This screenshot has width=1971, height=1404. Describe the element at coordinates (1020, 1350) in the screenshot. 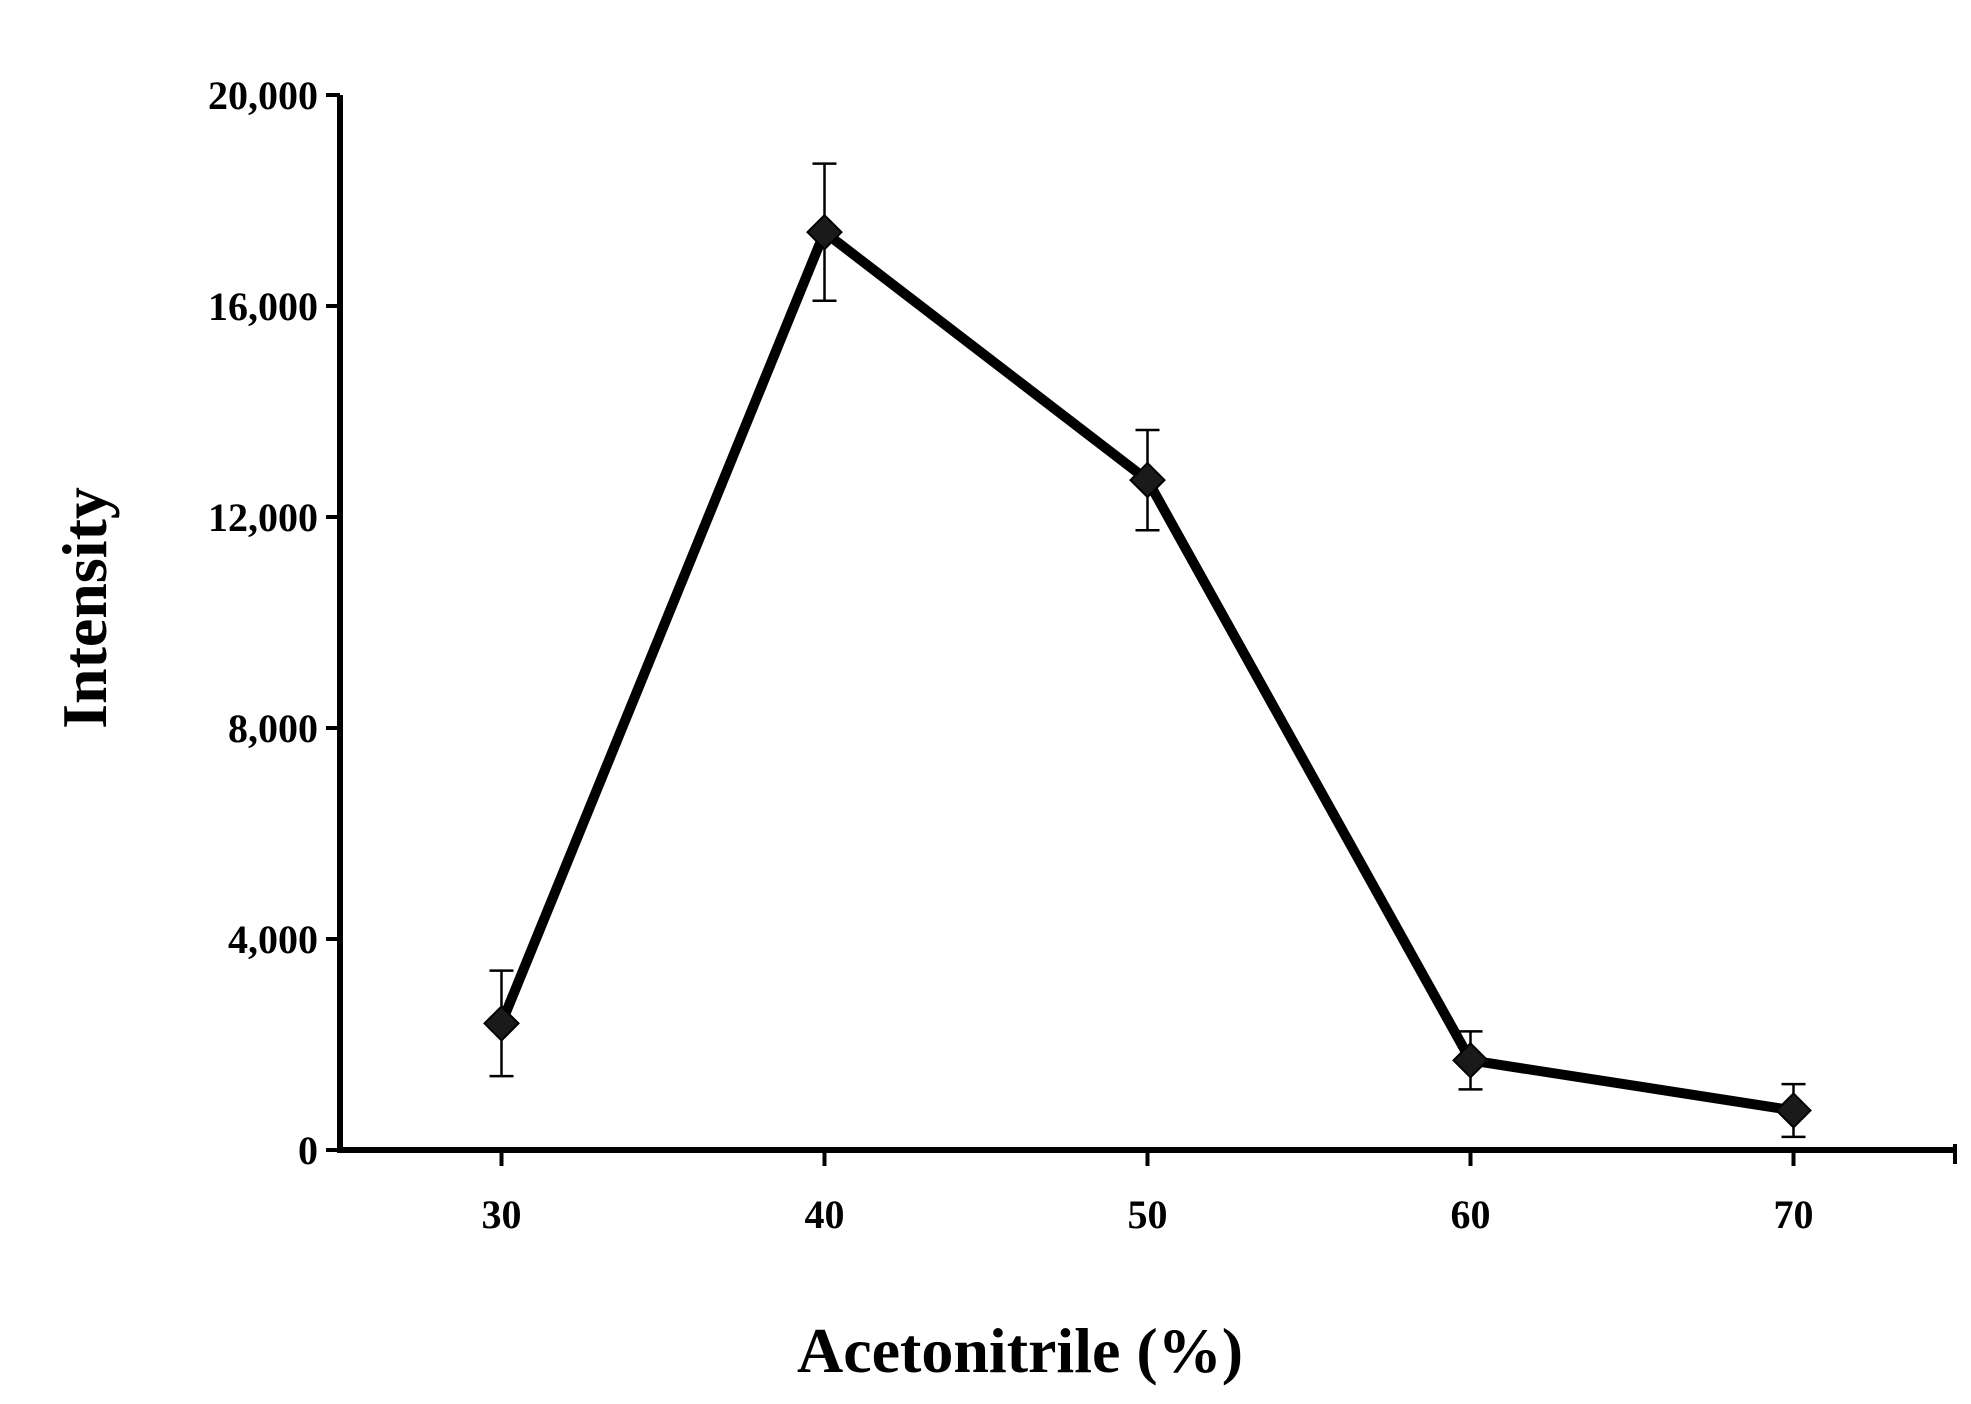

I see `x-axis-title: Acetonitrile (%)` at that location.